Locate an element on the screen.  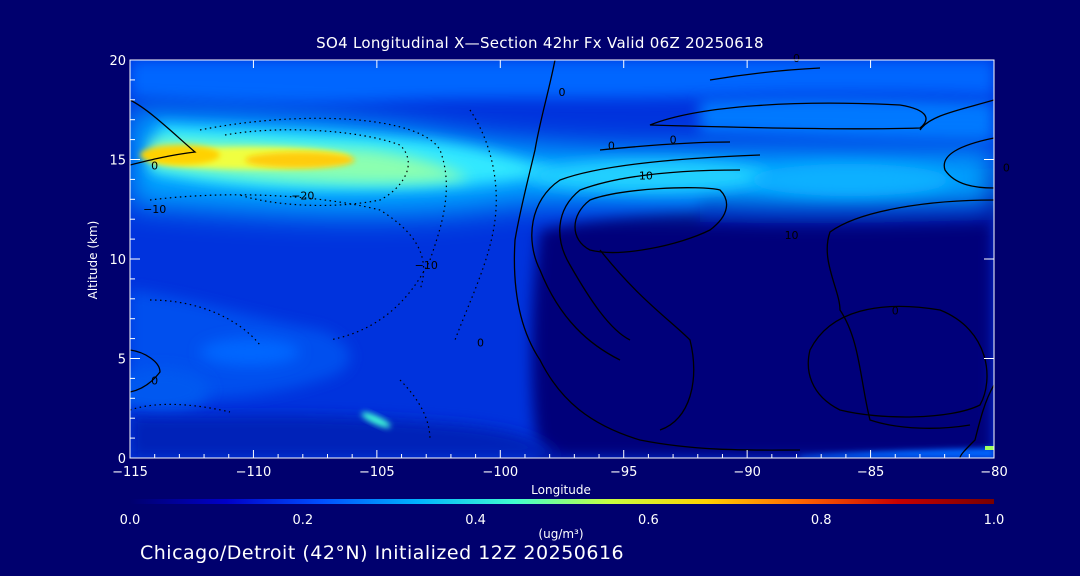
y-tick-label: 15 is located at coordinates (117, 161).